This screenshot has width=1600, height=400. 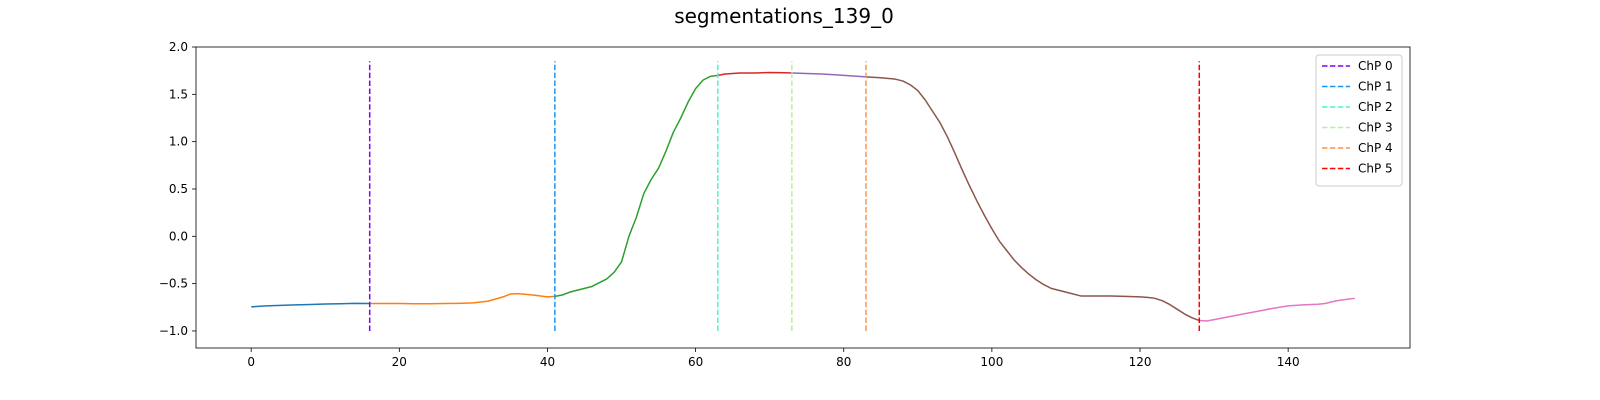 What do you see at coordinates (178, 236) in the screenshot?
I see `y-tick-label-2: 0.0` at bounding box center [178, 236].